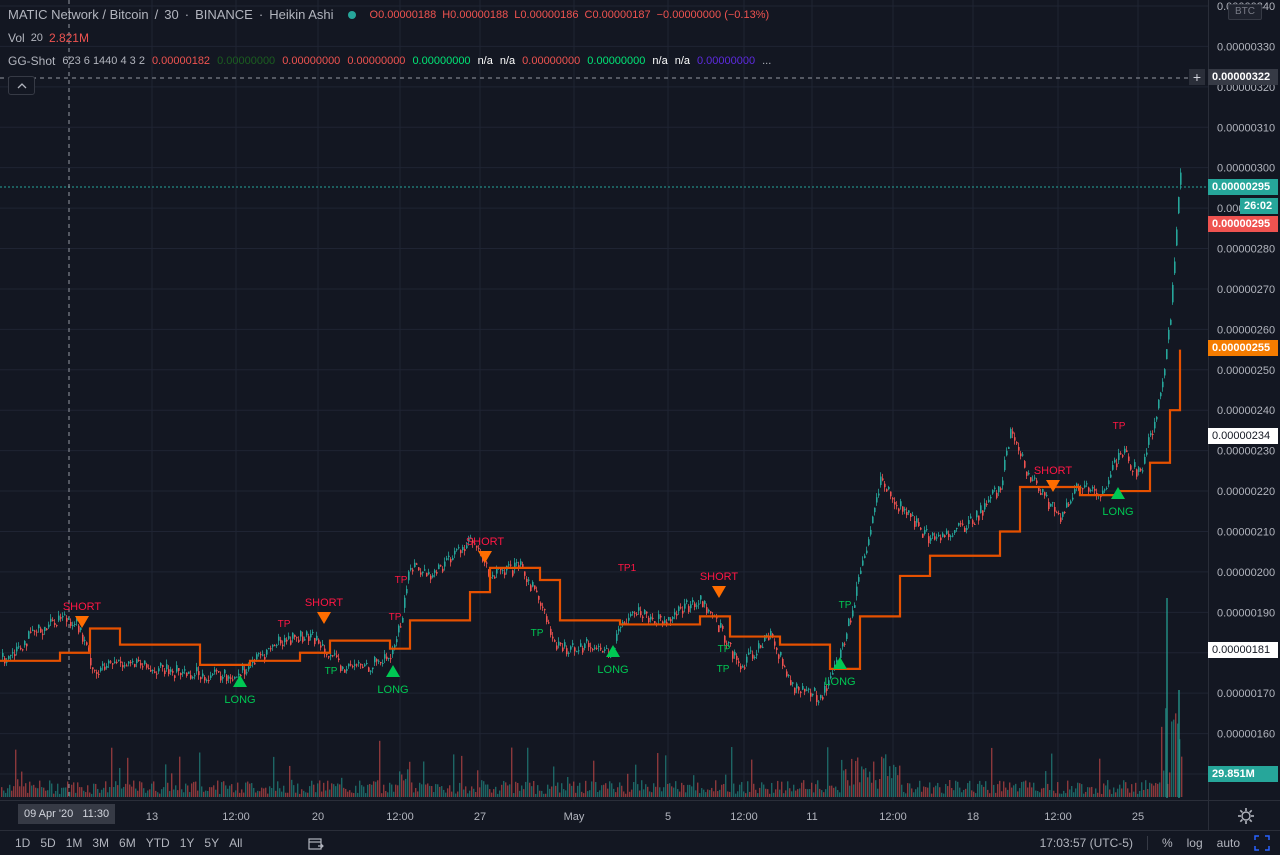 The image size is (1280, 855). I want to click on gear-icon, so click(1246, 816).